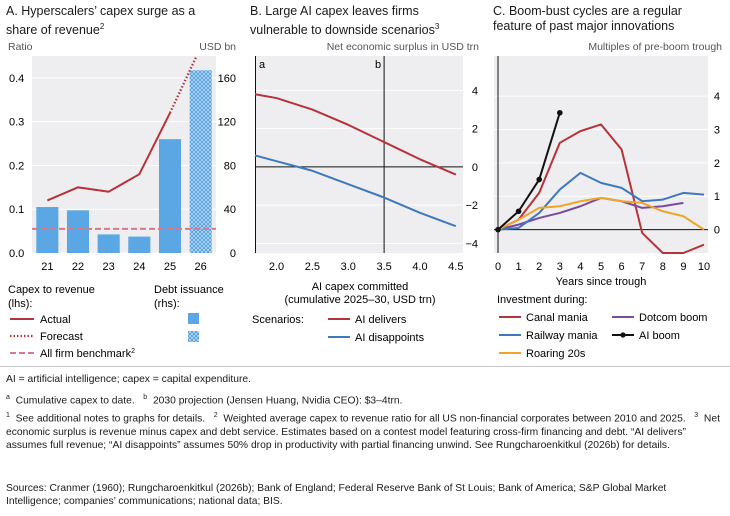 The height and width of the screenshot is (516, 730). Describe the element at coordinates (78, 267) in the screenshot. I see `panel-a-x-tick: 22` at that location.